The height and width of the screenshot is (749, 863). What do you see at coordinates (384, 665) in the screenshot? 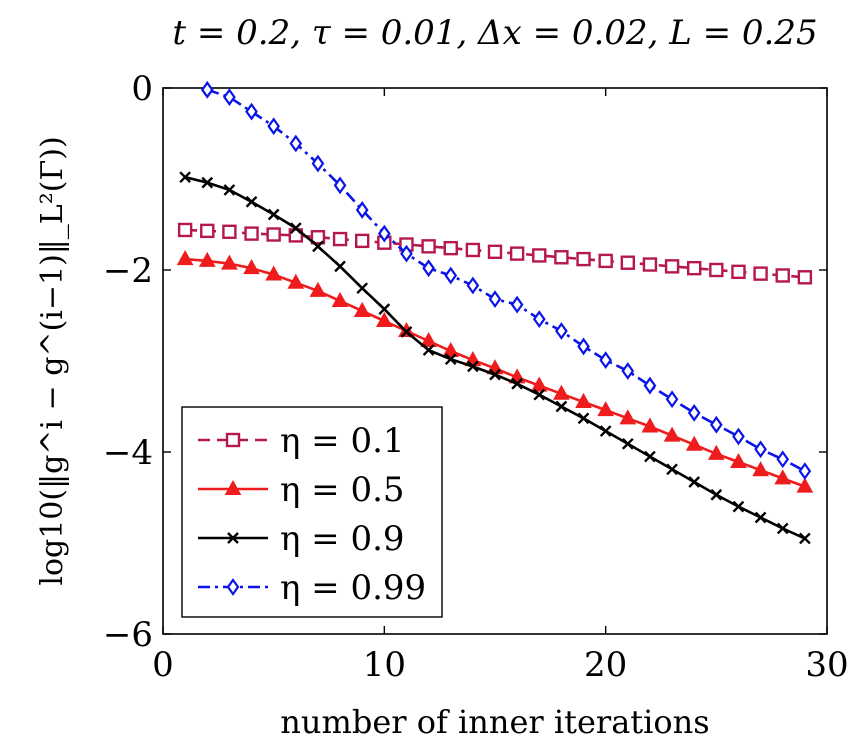
I see `x-tick-label: 10` at bounding box center [384, 665].